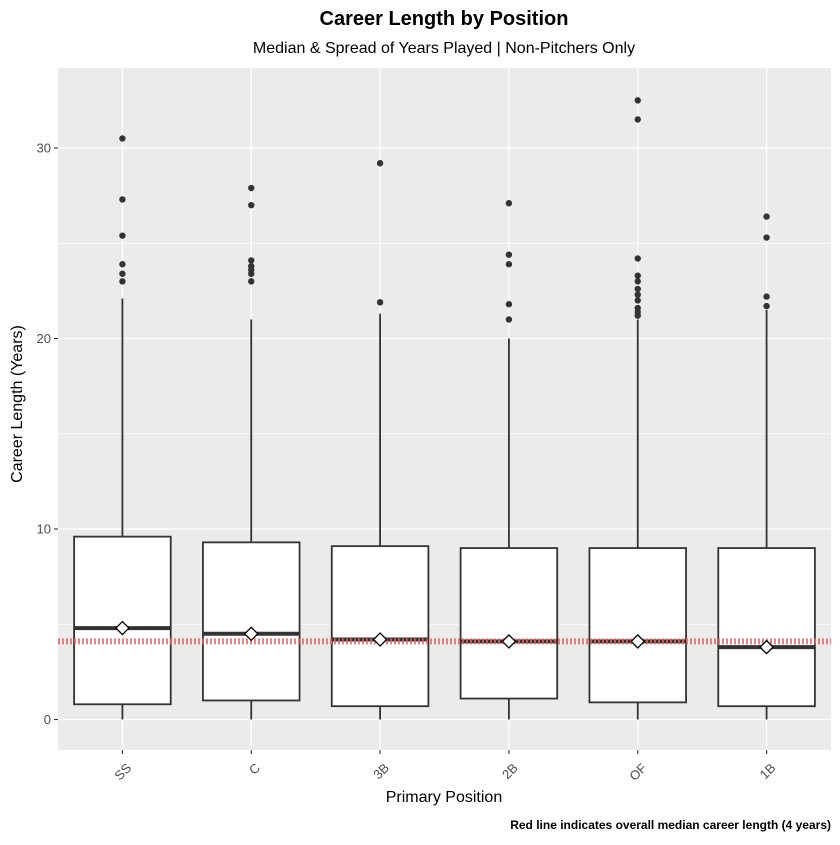  What do you see at coordinates (767, 647) in the screenshot?
I see `mean-marker-1b` at bounding box center [767, 647].